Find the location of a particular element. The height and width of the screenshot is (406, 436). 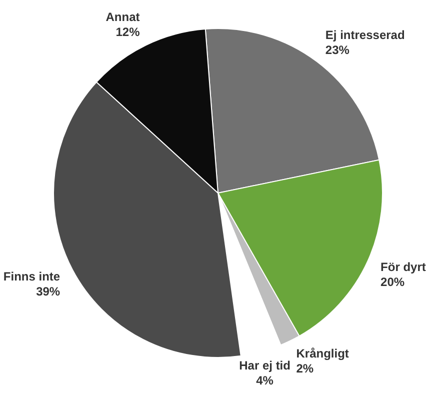

data-label: 23% is located at coordinates (337, 49).